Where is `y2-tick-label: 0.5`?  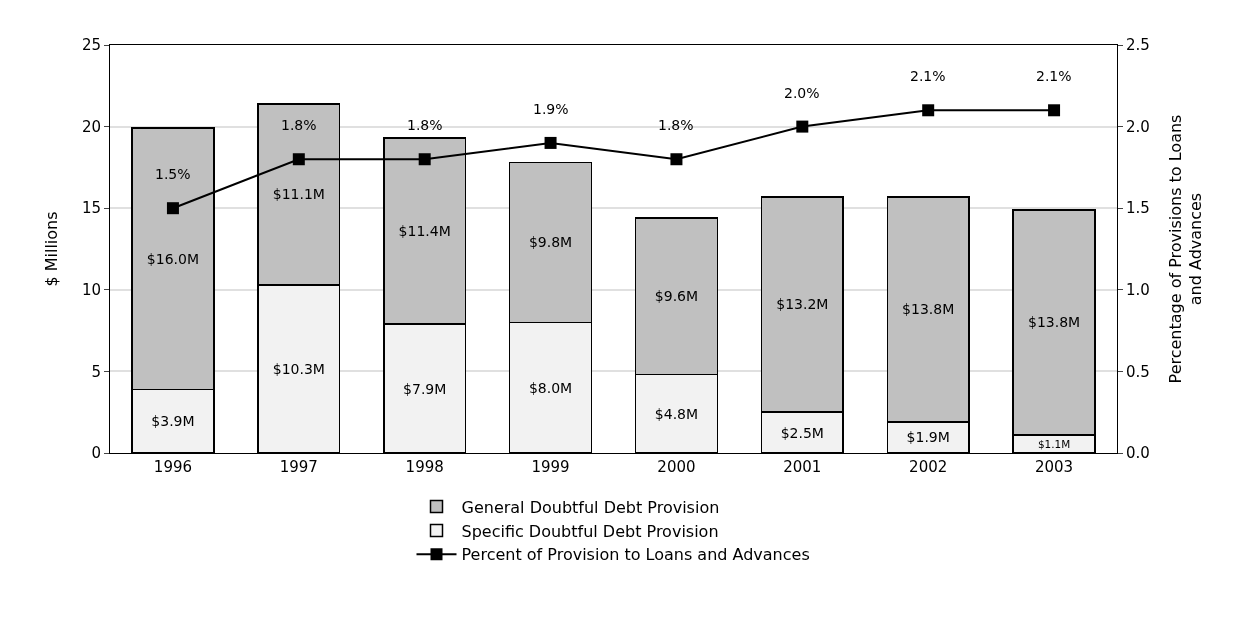
y2-tick-label: 0.5 is located at coordinates (1138, 371).